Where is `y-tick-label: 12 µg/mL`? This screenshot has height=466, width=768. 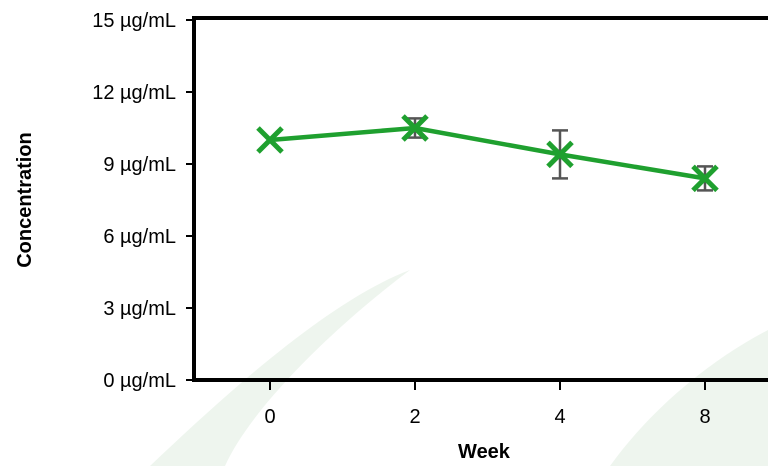 y-tick-label: 12 µg/mL is located at coordinates (134, 93).